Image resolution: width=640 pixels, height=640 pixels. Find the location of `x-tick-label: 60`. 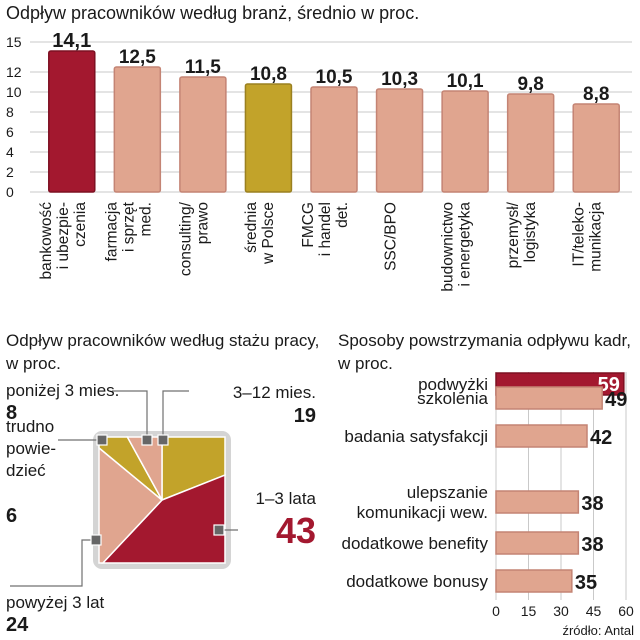

x-tick-label: 60 is located at coordinates (626, 611).